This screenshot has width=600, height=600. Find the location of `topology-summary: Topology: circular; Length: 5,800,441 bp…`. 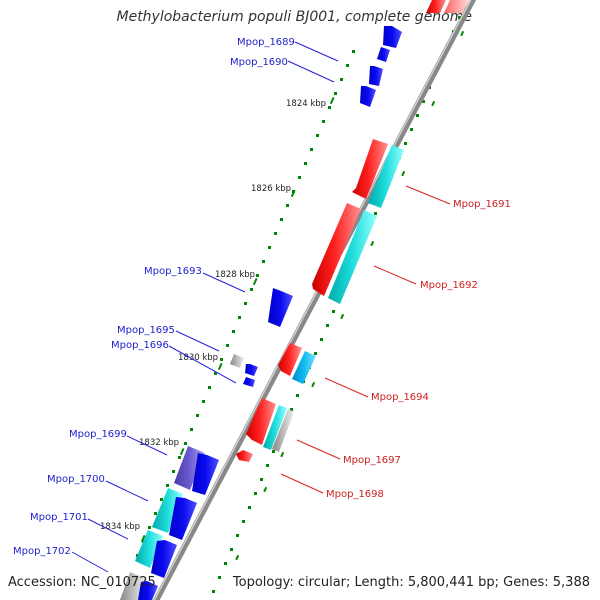

topology-summary: Topology: circular; Length: 5,800,441 bp… is located at coordinates (411, 582).